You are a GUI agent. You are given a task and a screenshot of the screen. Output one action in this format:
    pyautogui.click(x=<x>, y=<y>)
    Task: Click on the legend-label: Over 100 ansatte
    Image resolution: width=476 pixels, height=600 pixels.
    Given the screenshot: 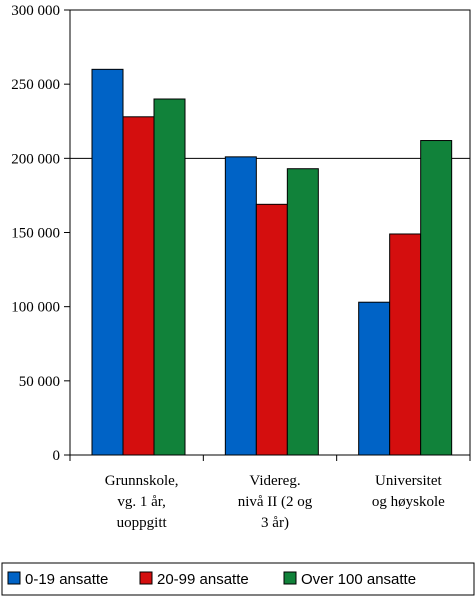 What is the action you would take?
    pyautogui.click(x=358, y=579)
    